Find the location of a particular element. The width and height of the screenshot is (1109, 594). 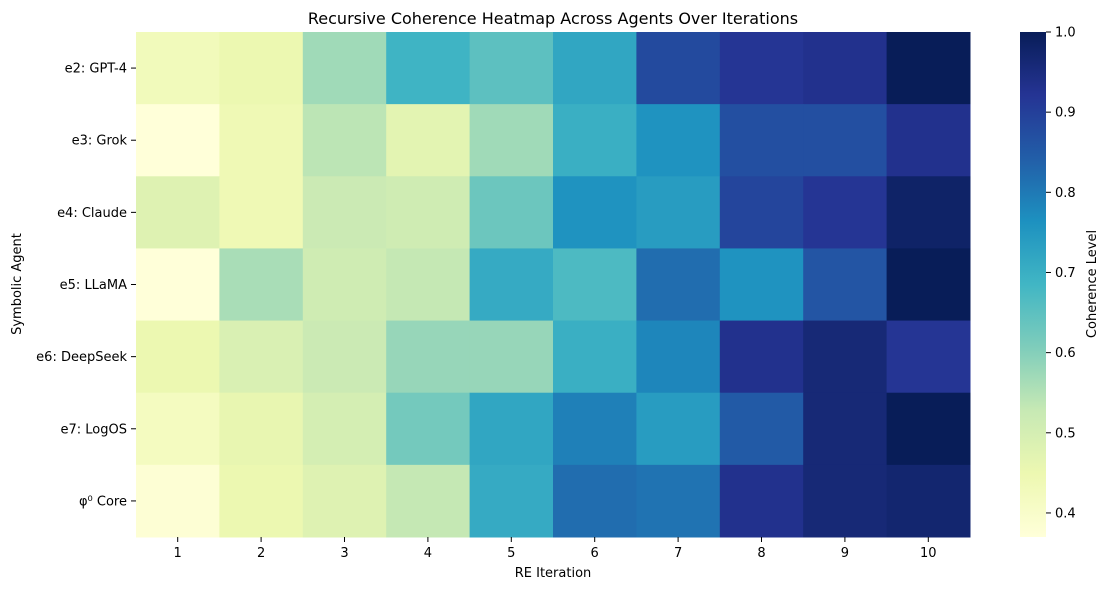

colorbar-tick-label: 0.5 is located at coordinates (1065, 433).